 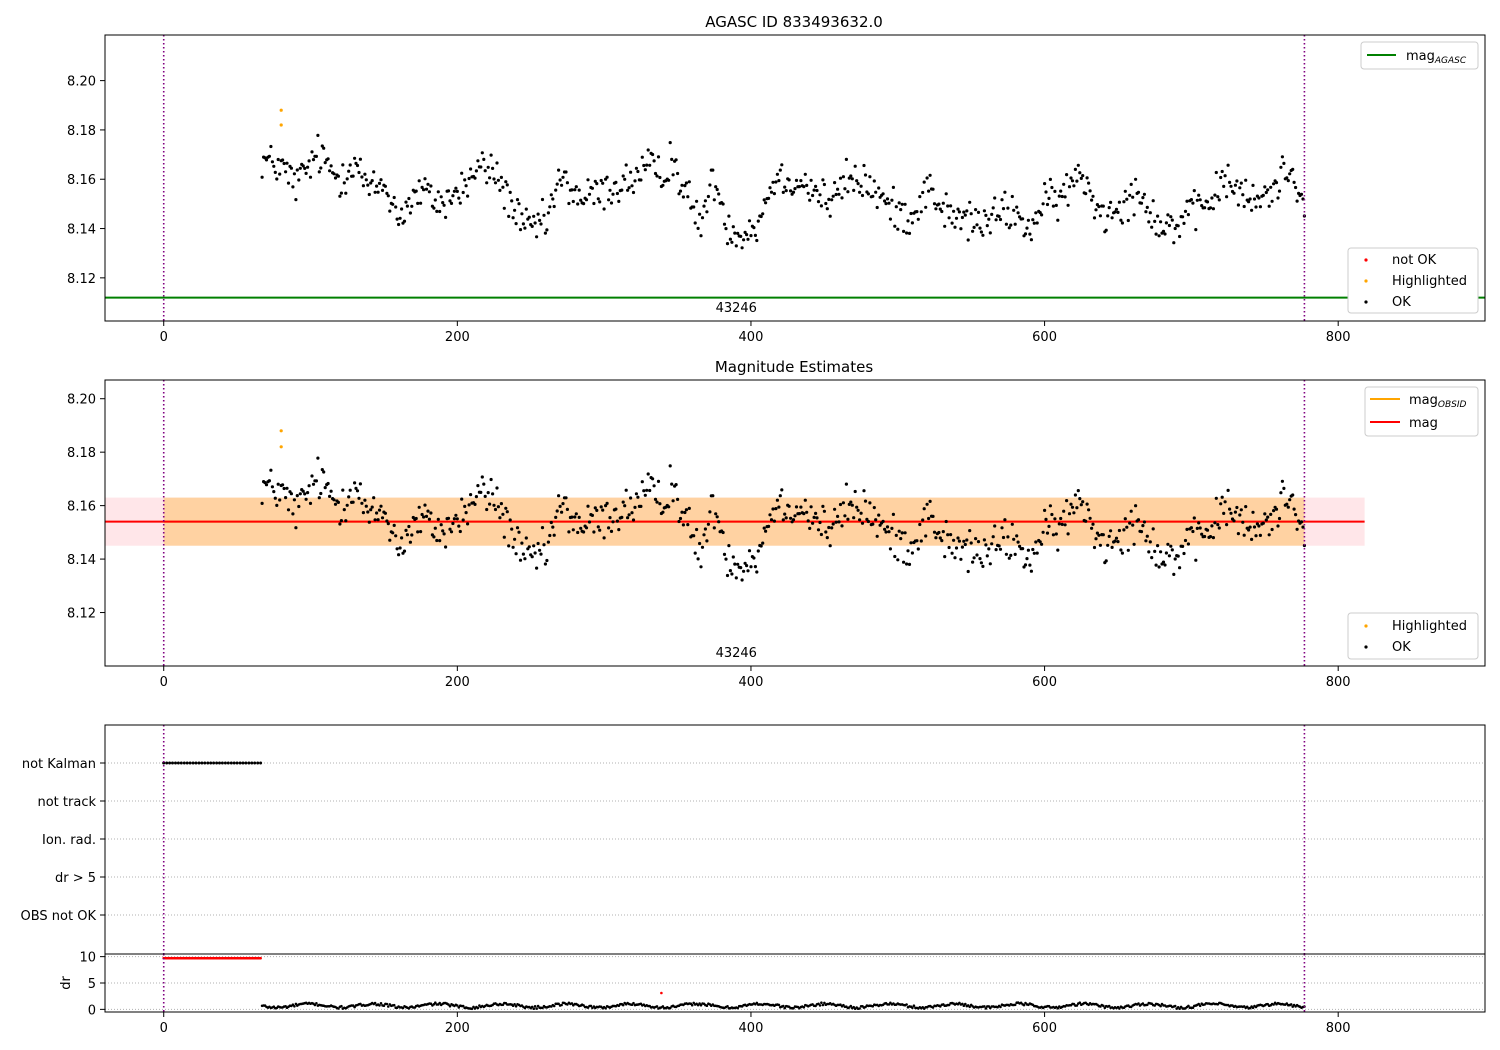 I want to click on panel-agasc-legend-lines: magAGASC, so click(x=1419, y=55).